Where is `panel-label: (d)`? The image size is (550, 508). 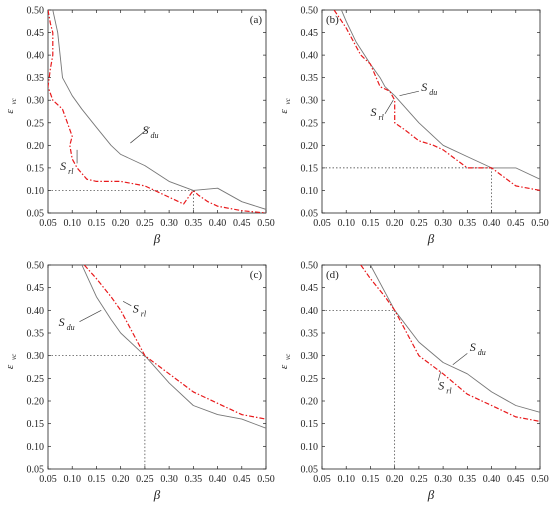
panel-label: (d) is located at coordinates (332, 275).